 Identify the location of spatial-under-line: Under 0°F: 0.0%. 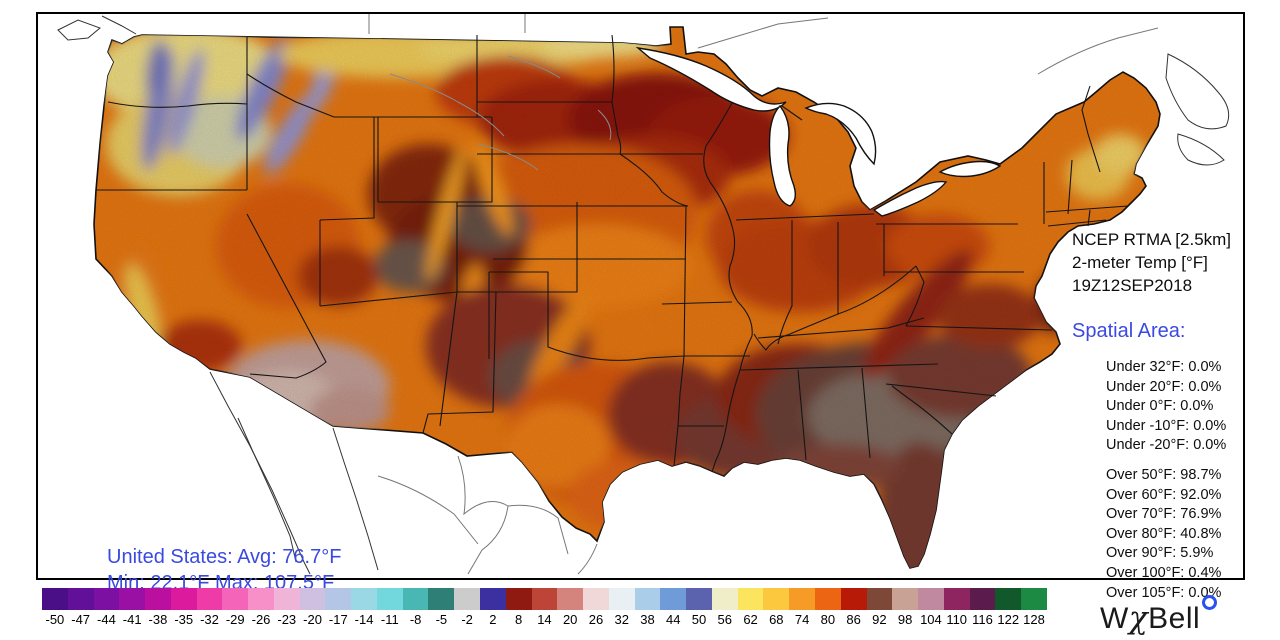
(1160, 406).